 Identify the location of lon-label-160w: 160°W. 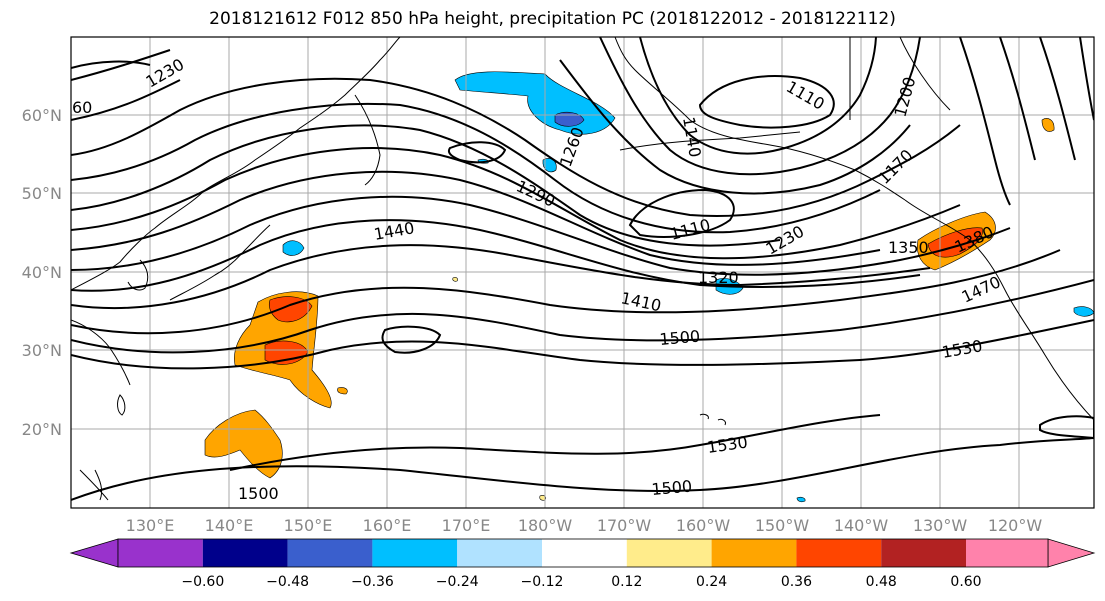
(703, 525).